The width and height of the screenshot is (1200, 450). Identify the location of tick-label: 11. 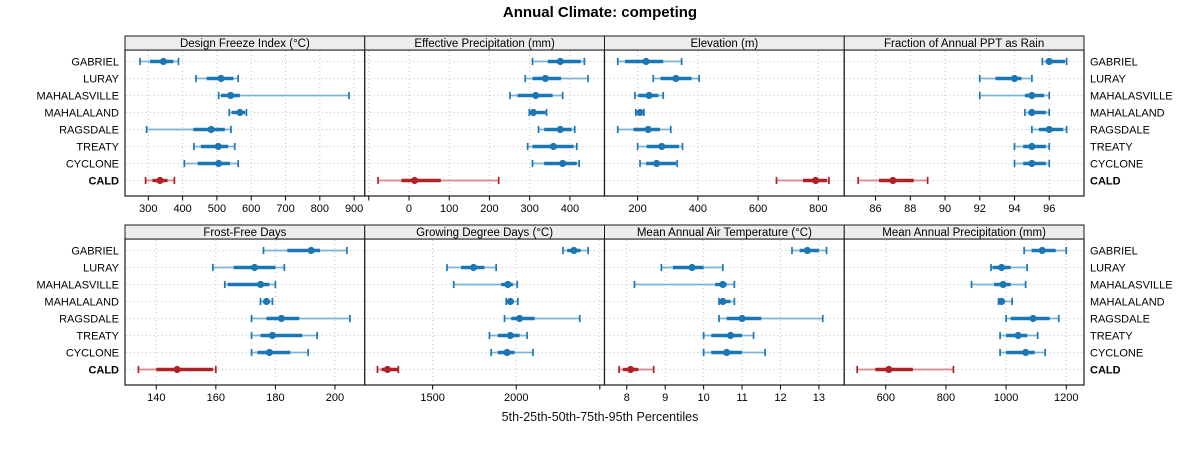
(741, 398).